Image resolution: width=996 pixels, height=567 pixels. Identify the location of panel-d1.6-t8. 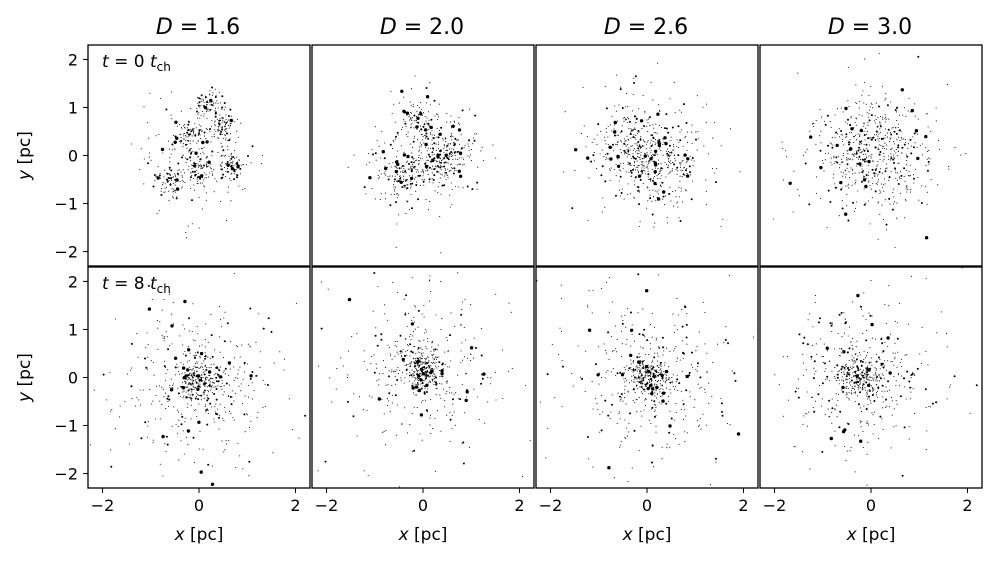
(197, 379).